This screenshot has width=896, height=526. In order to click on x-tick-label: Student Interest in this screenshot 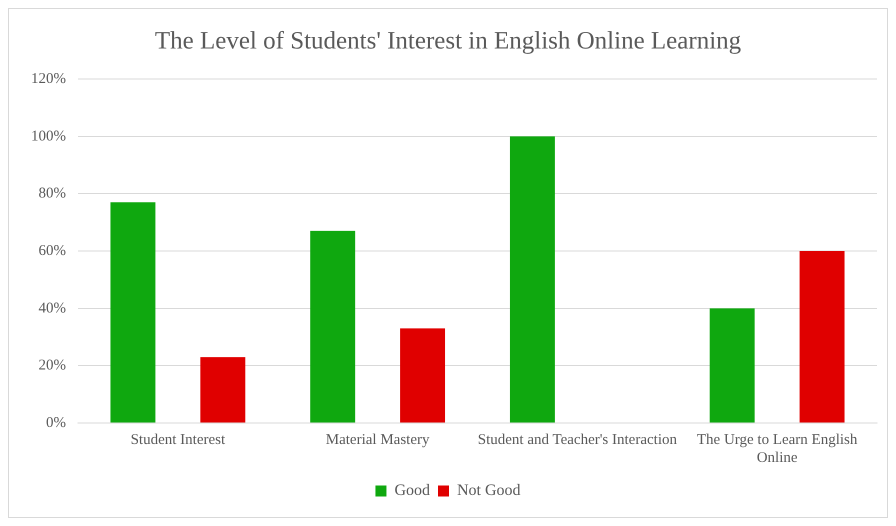, I will do `click(178, 440)`.